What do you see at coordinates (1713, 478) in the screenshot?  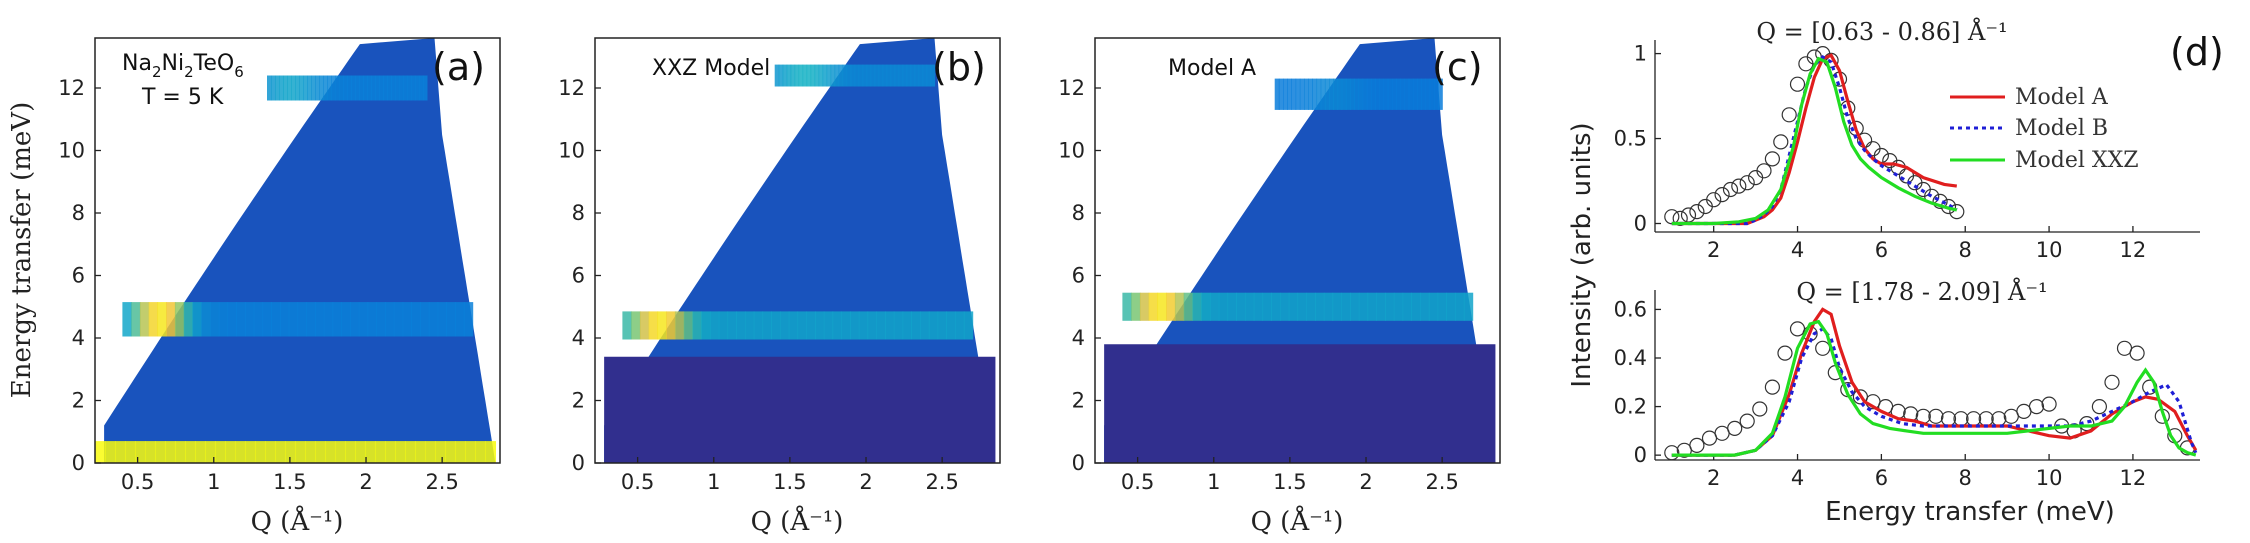 I see `x-tick-label: 2` at bounding box center [1713, 478].